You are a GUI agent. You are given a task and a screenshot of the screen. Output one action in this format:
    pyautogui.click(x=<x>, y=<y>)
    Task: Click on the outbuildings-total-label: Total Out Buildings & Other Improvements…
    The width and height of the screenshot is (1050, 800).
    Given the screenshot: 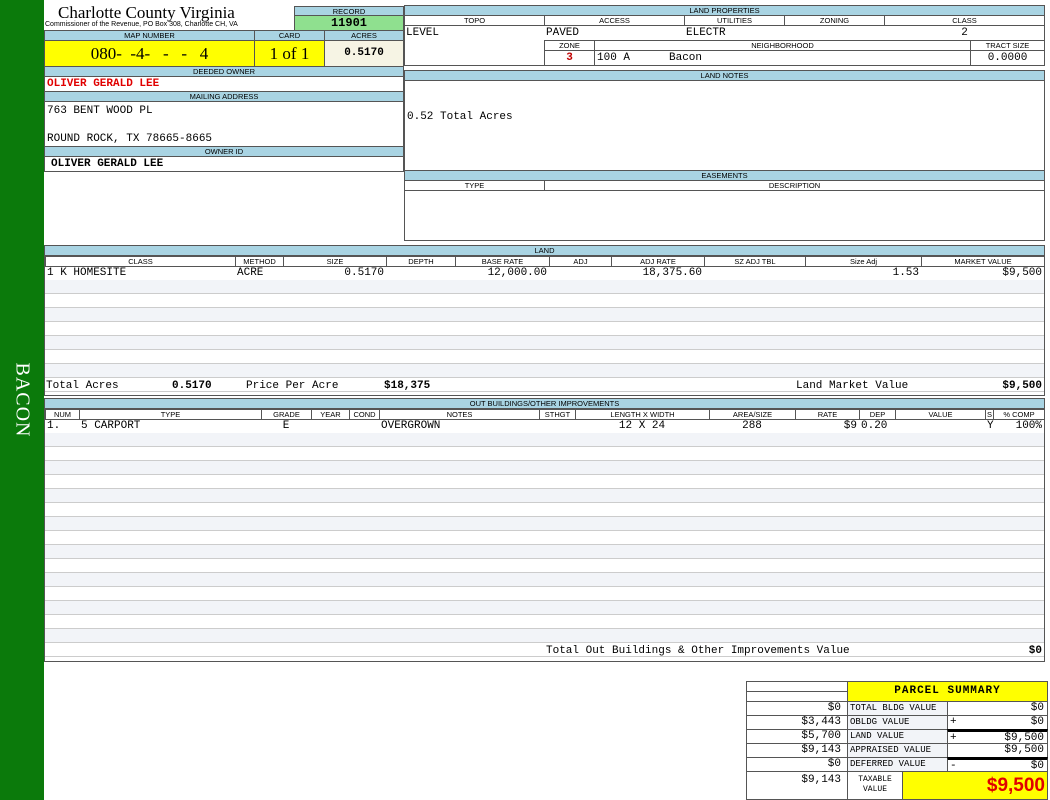 What is the action you would take?
    pyautogui.click(x=698, y=651)
    